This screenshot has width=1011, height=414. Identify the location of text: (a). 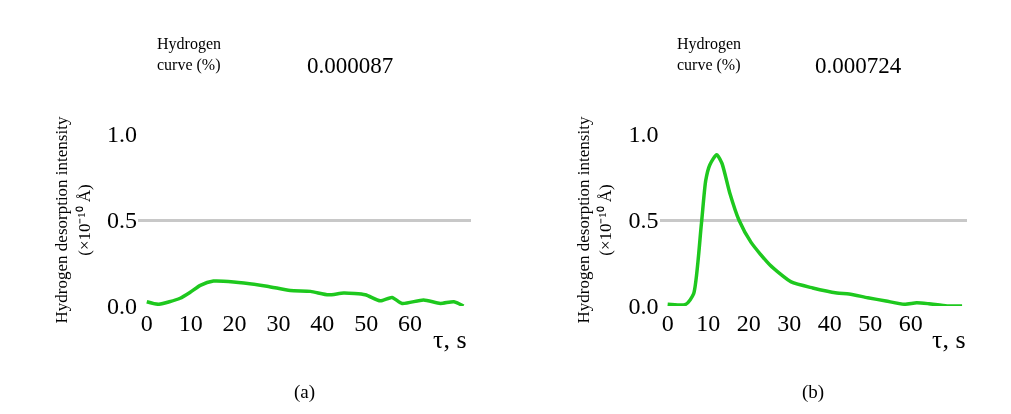
(305, 392).